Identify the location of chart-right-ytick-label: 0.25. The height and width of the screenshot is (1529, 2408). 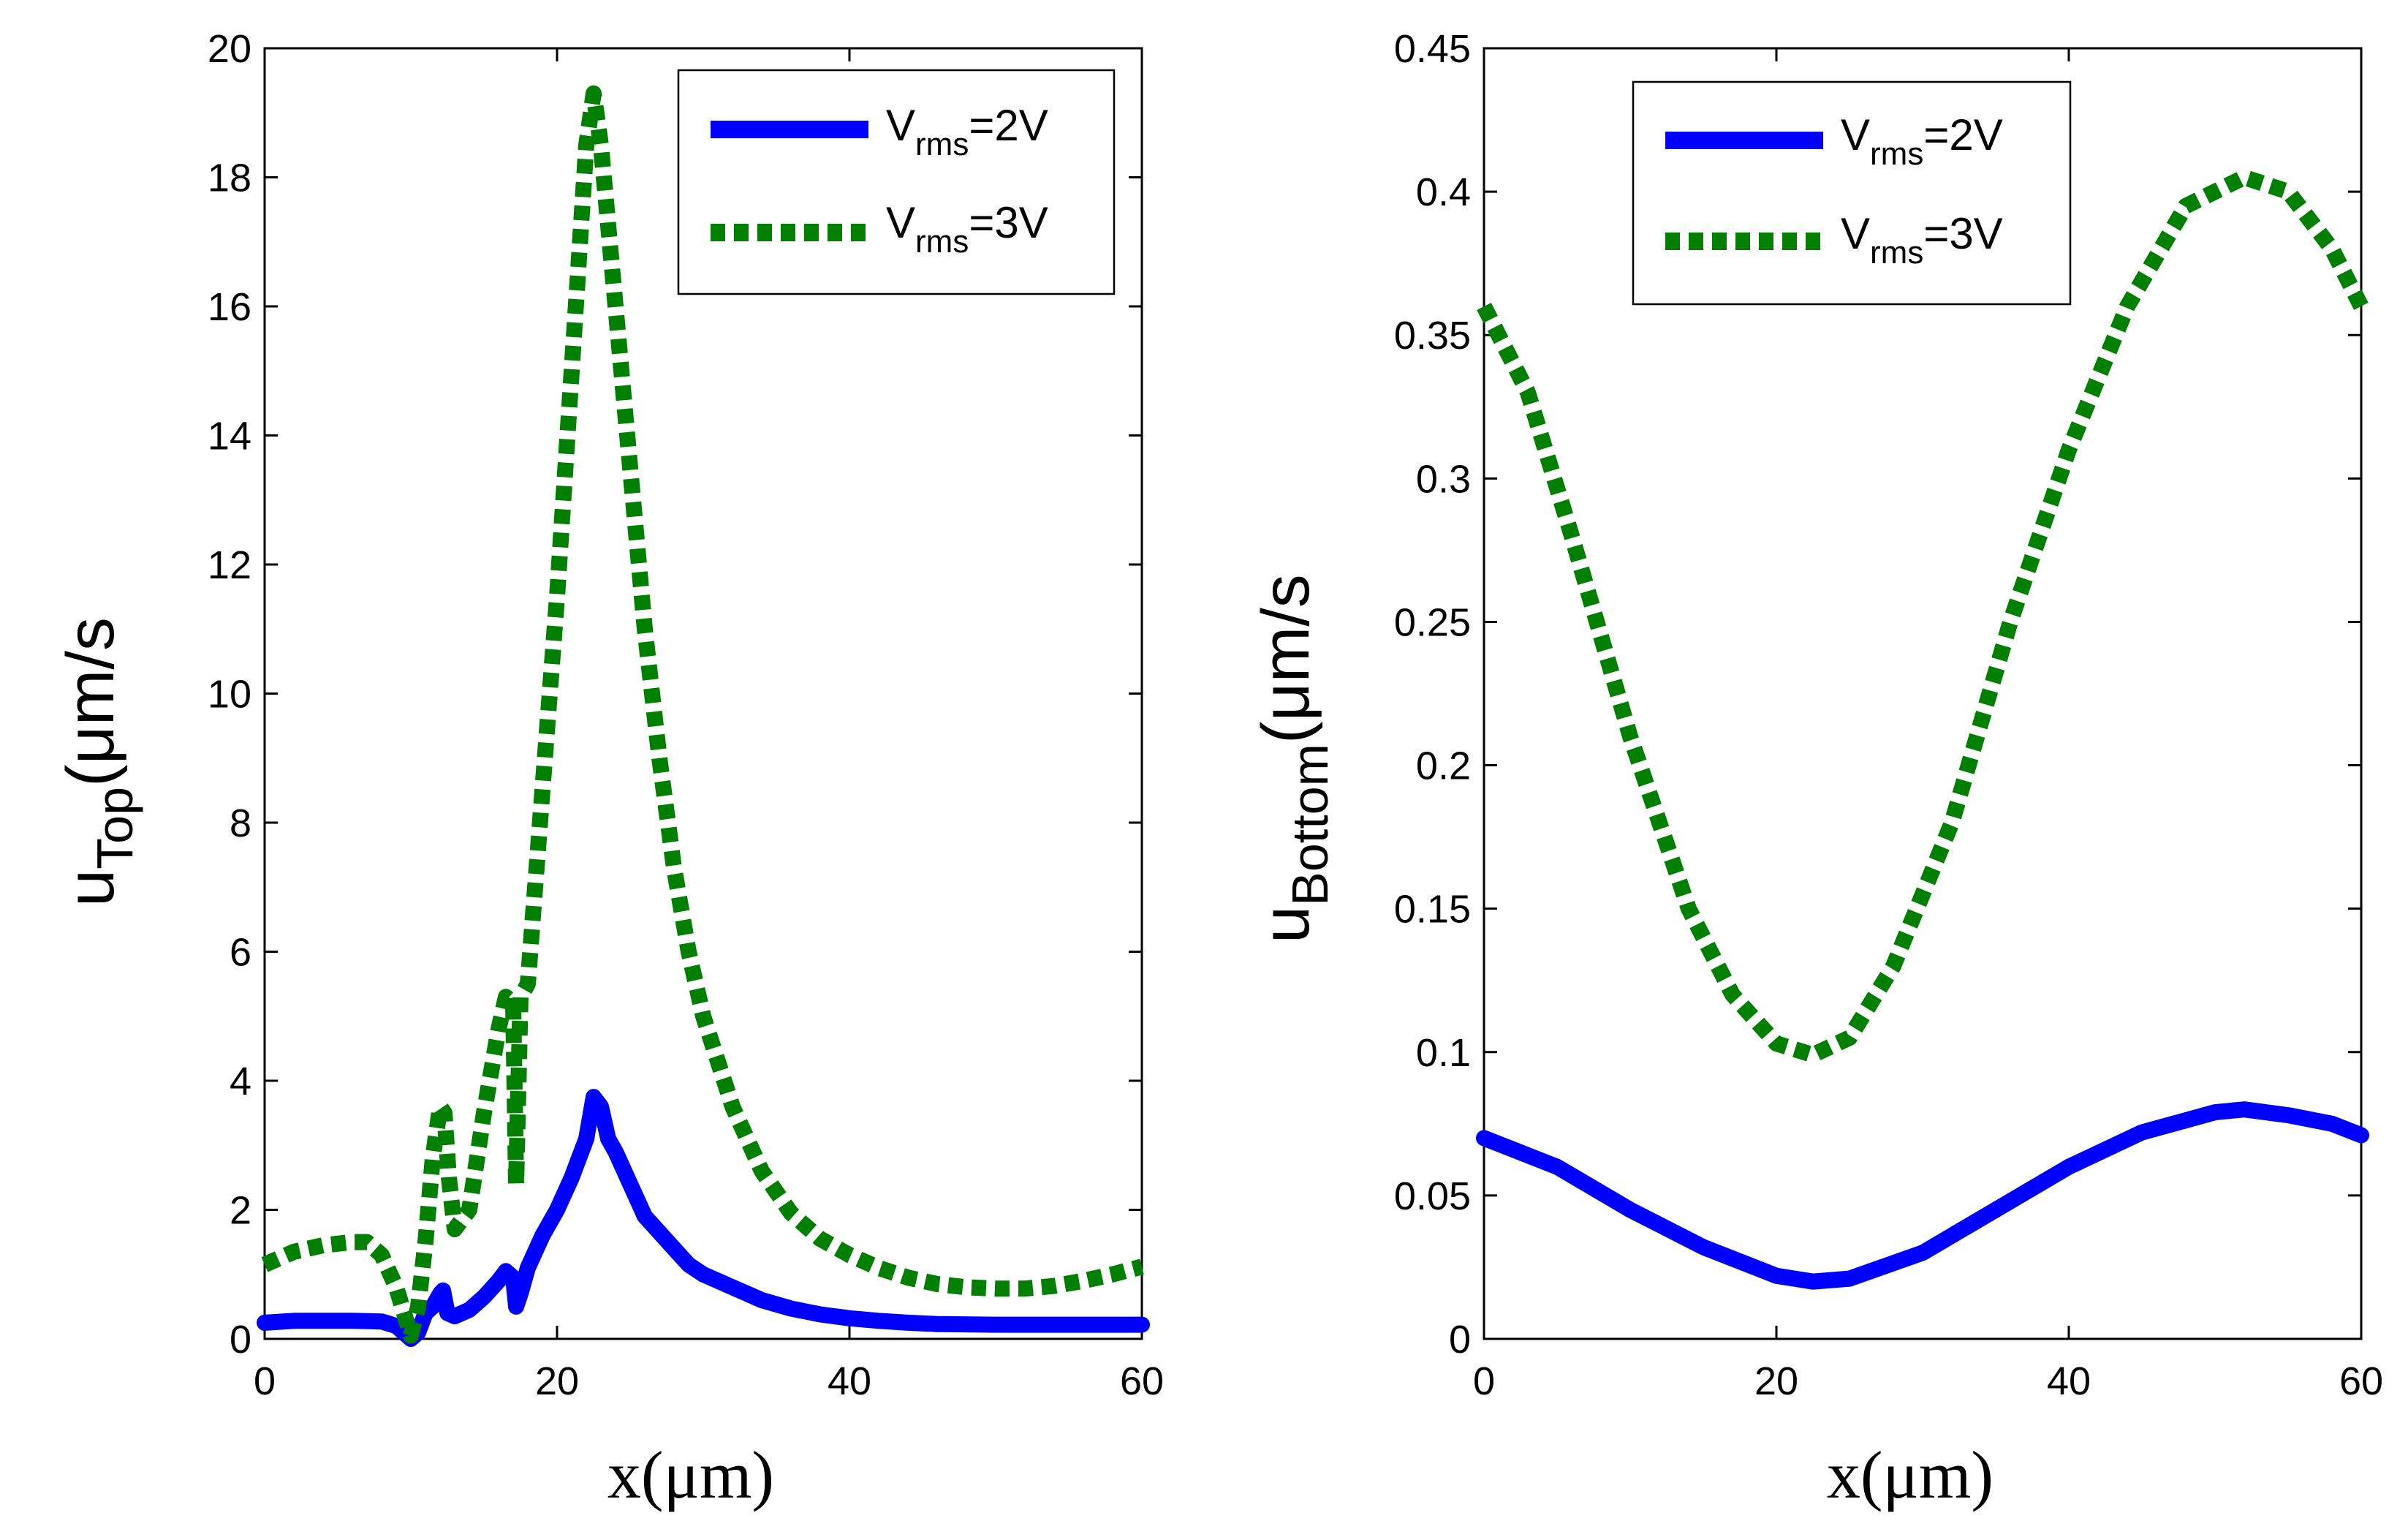
(1433, 622).